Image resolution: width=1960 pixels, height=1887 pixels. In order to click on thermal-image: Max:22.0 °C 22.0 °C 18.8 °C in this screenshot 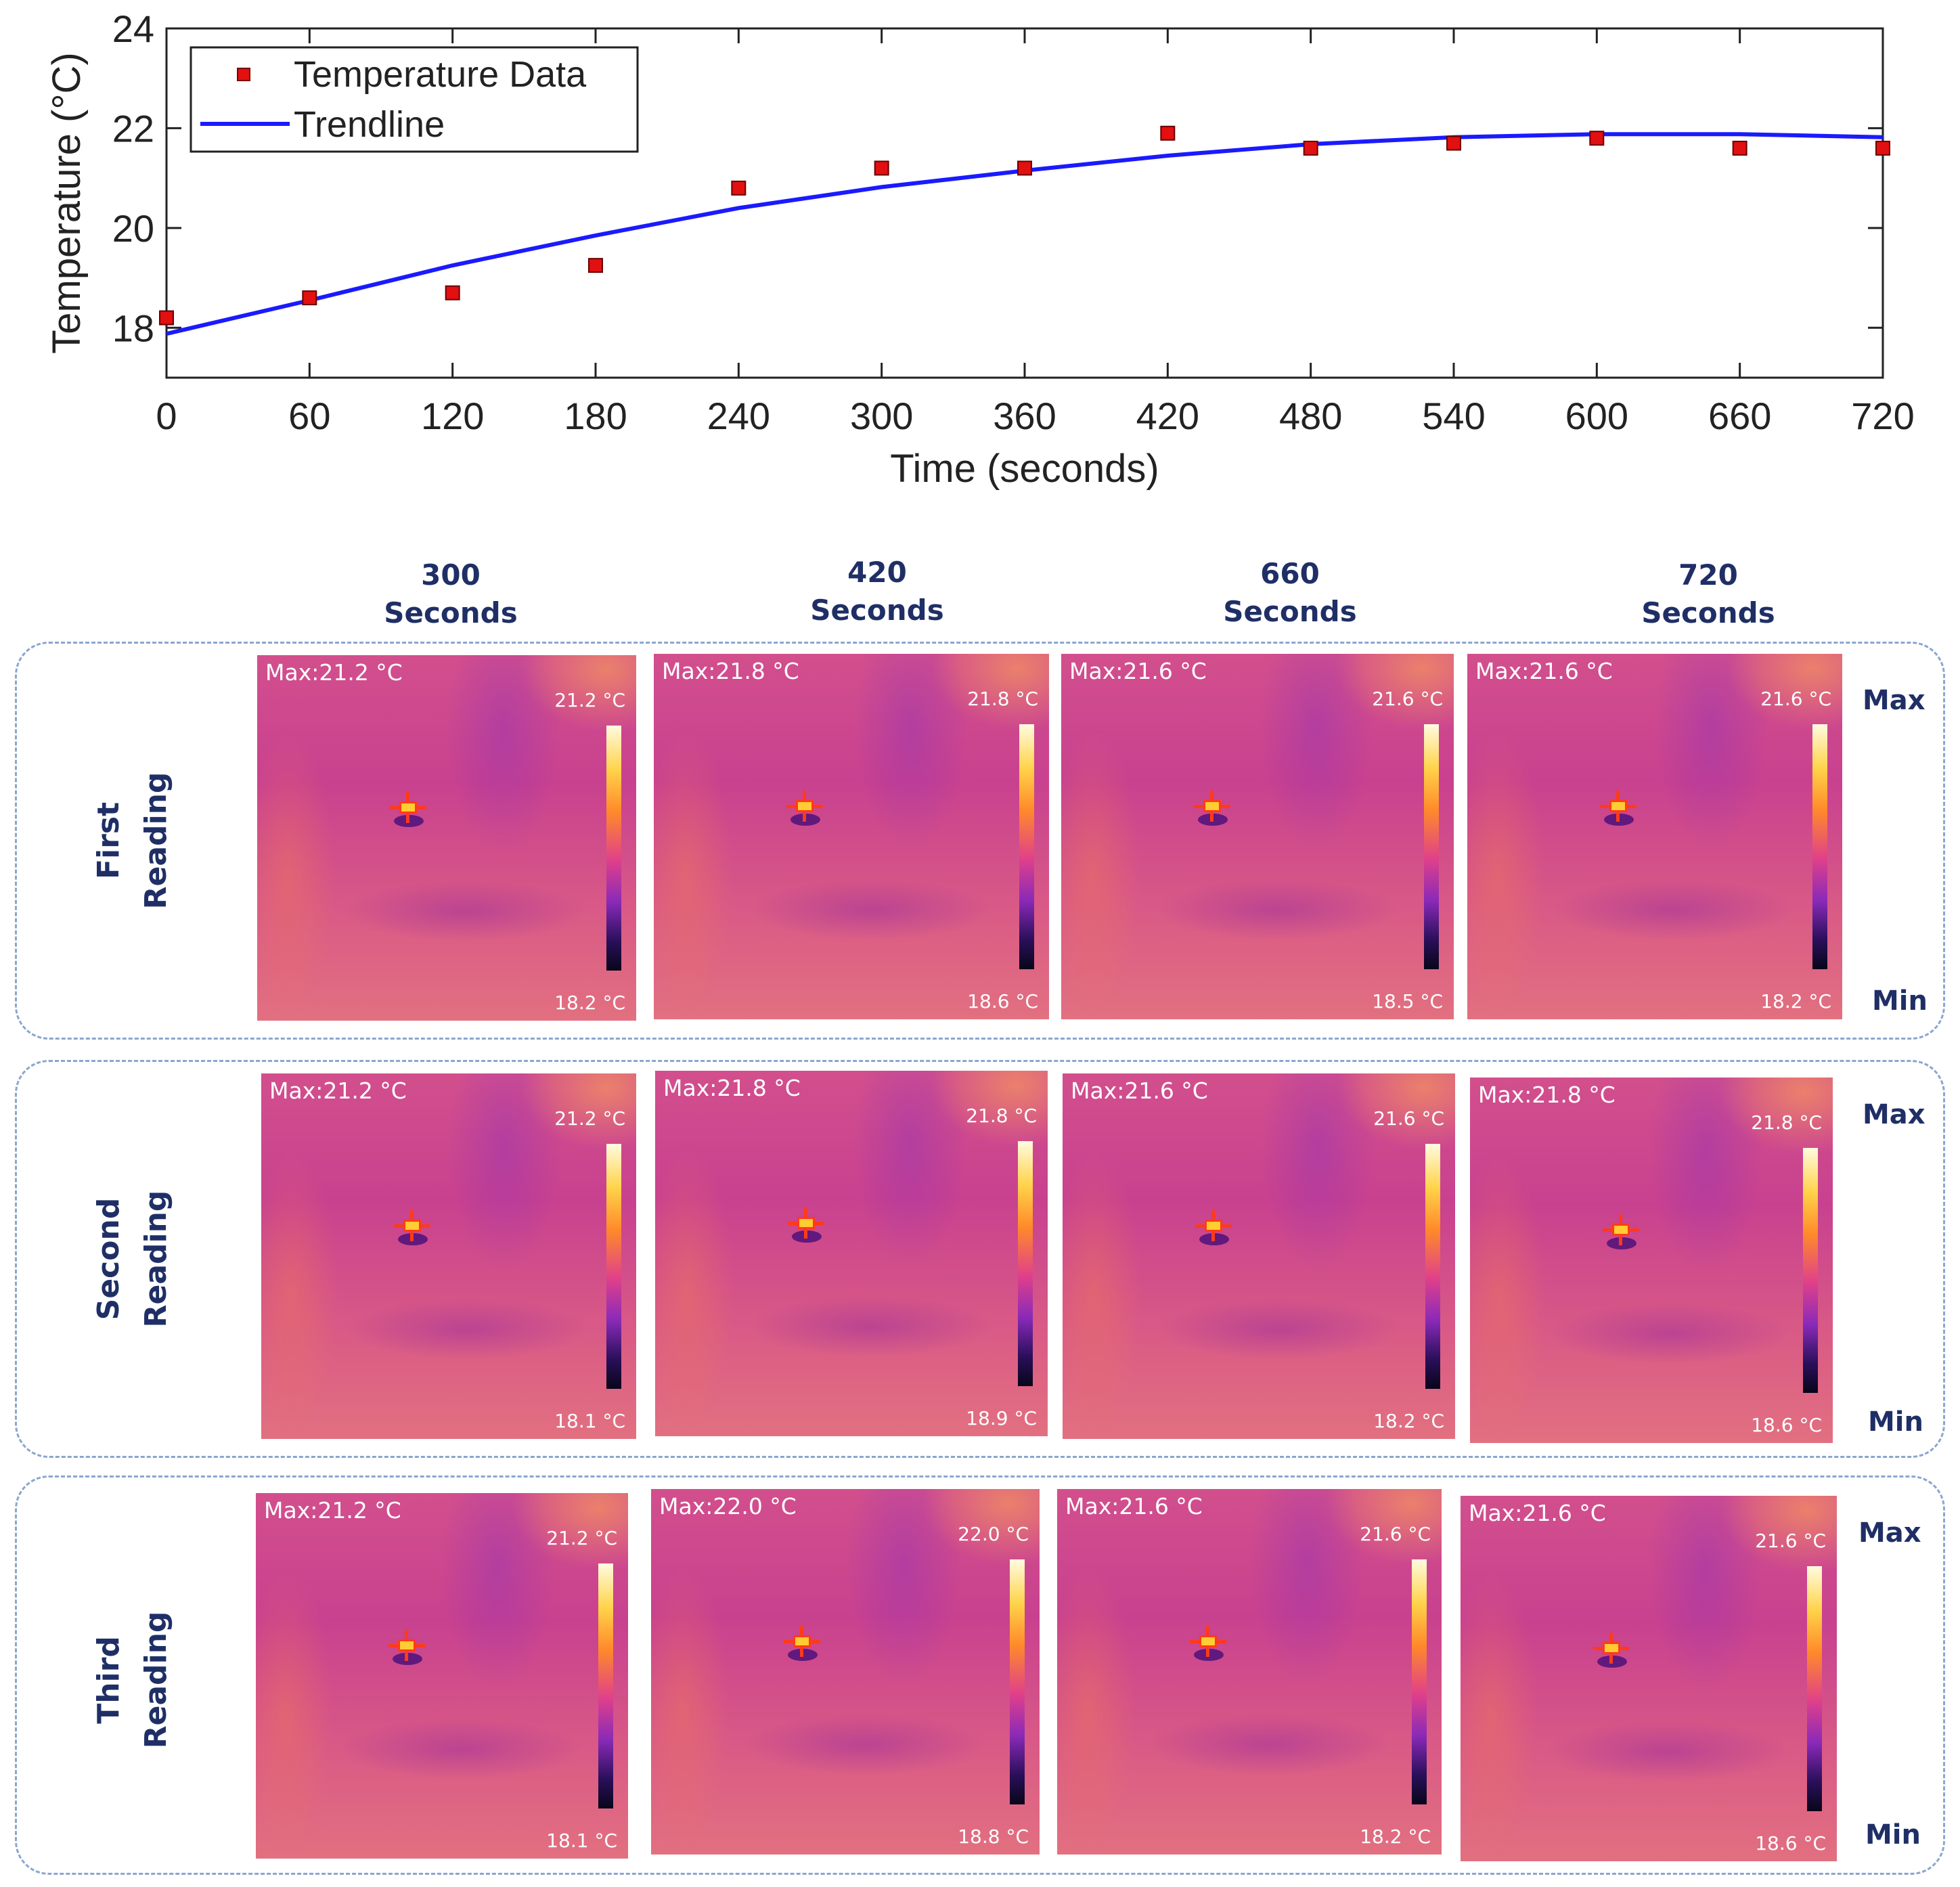, I will do `click(845, 1672)`.